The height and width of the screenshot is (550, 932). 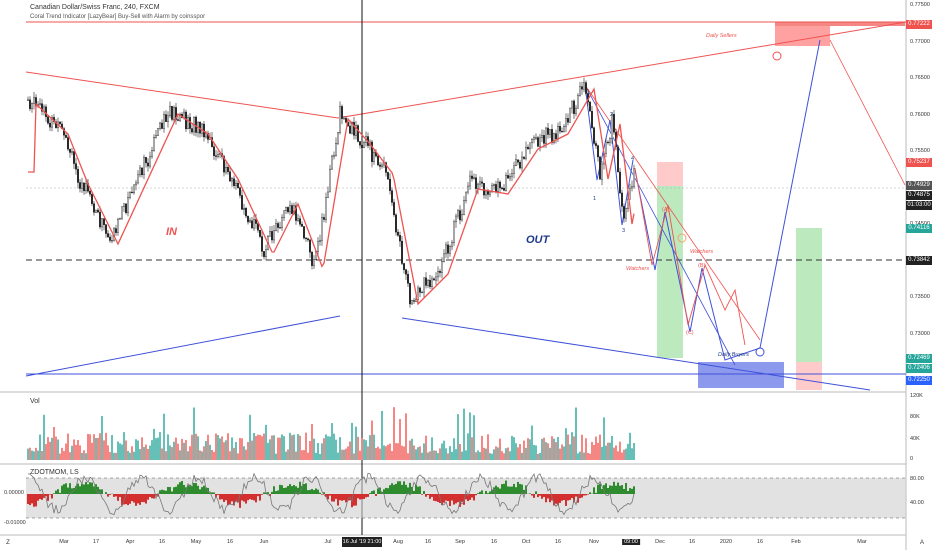 I want to click on projection-line-red, so click(x=867, y=112).